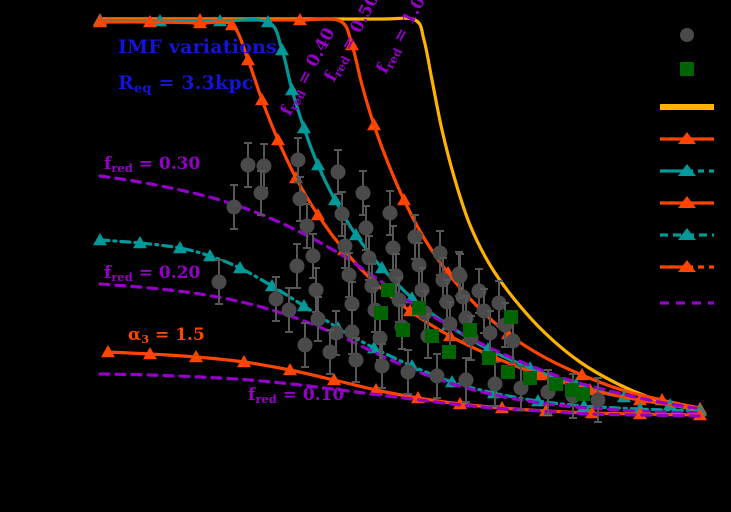  What do you see at coordinates (482, 342) in the screenshot?
I see `green-scatter-group` at bounding box center [482, 342].